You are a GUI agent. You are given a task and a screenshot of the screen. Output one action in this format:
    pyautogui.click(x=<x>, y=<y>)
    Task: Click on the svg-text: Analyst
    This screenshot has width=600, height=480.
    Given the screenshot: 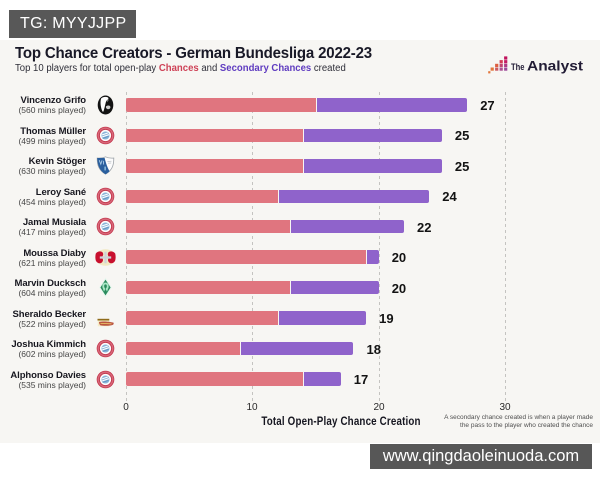 What is the action you would take?
    pyautogui.click(x=555, y=66)
    